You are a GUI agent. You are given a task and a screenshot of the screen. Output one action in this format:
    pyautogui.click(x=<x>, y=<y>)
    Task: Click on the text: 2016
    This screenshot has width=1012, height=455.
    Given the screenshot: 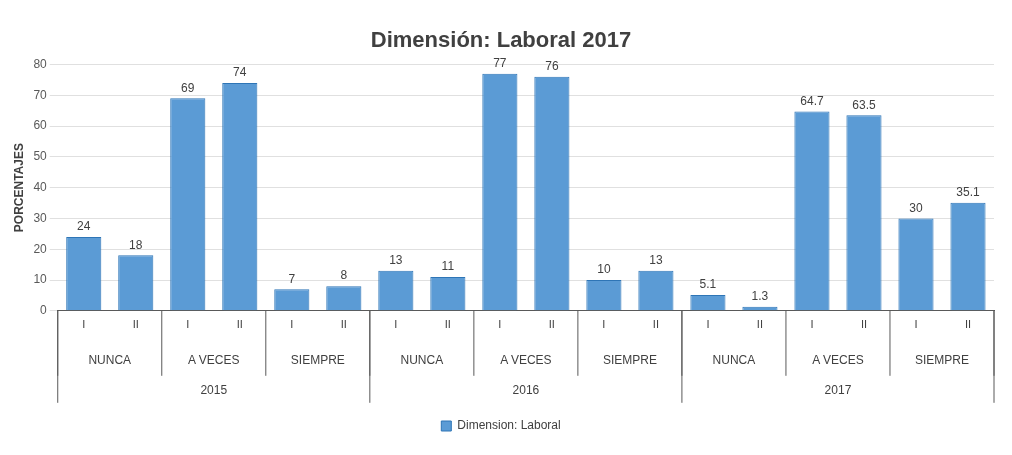 What is the action you would take?
    pyautogui.click(x=526, y=390)
    